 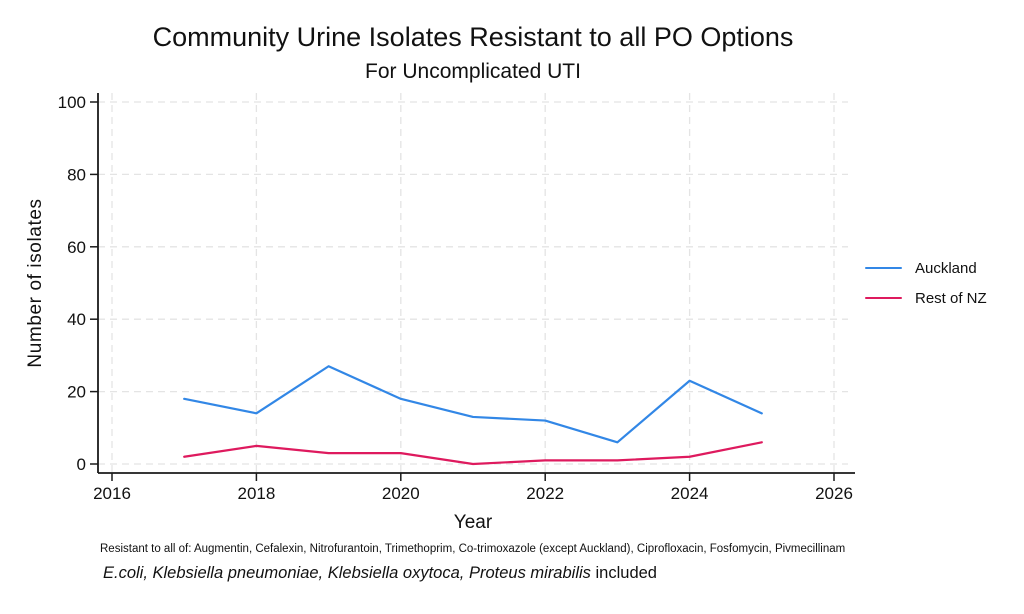 What do you see at coordinates (76, 174) in the screenshot?
I see `y-tick-label: 80` at bounding box center [76, 174].